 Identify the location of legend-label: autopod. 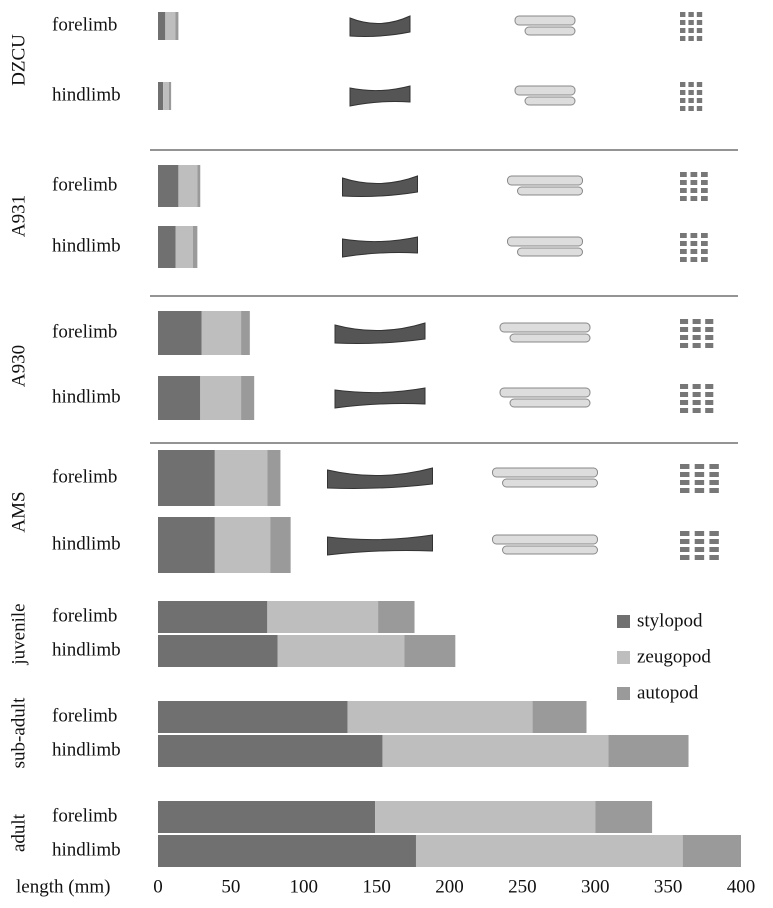
(668, 692).